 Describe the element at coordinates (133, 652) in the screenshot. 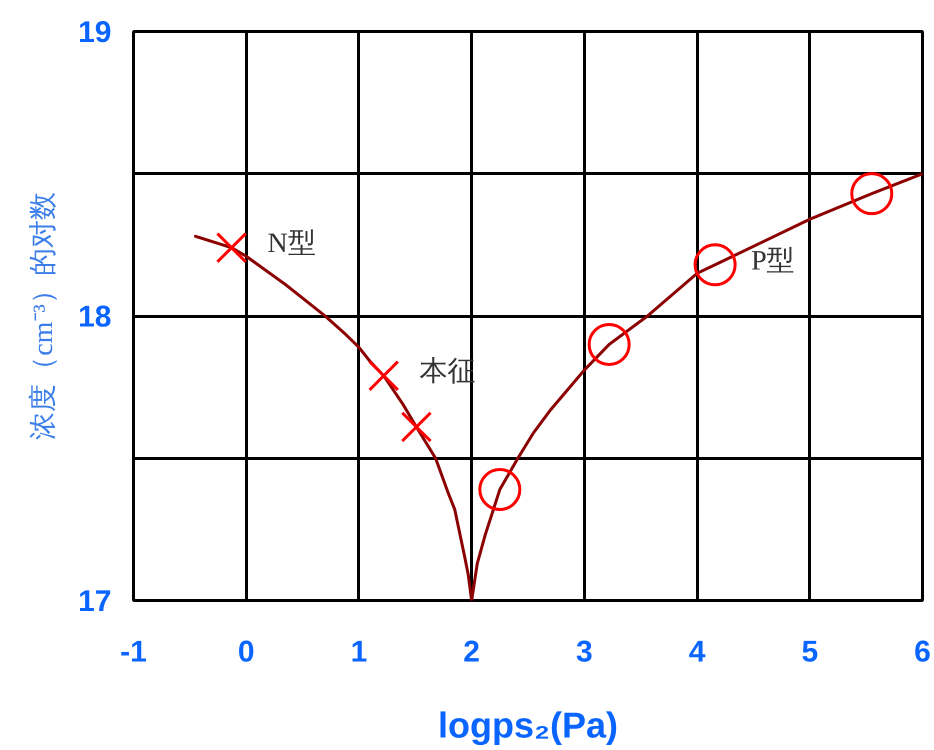

I see `x-tick-label: -1` at that location.